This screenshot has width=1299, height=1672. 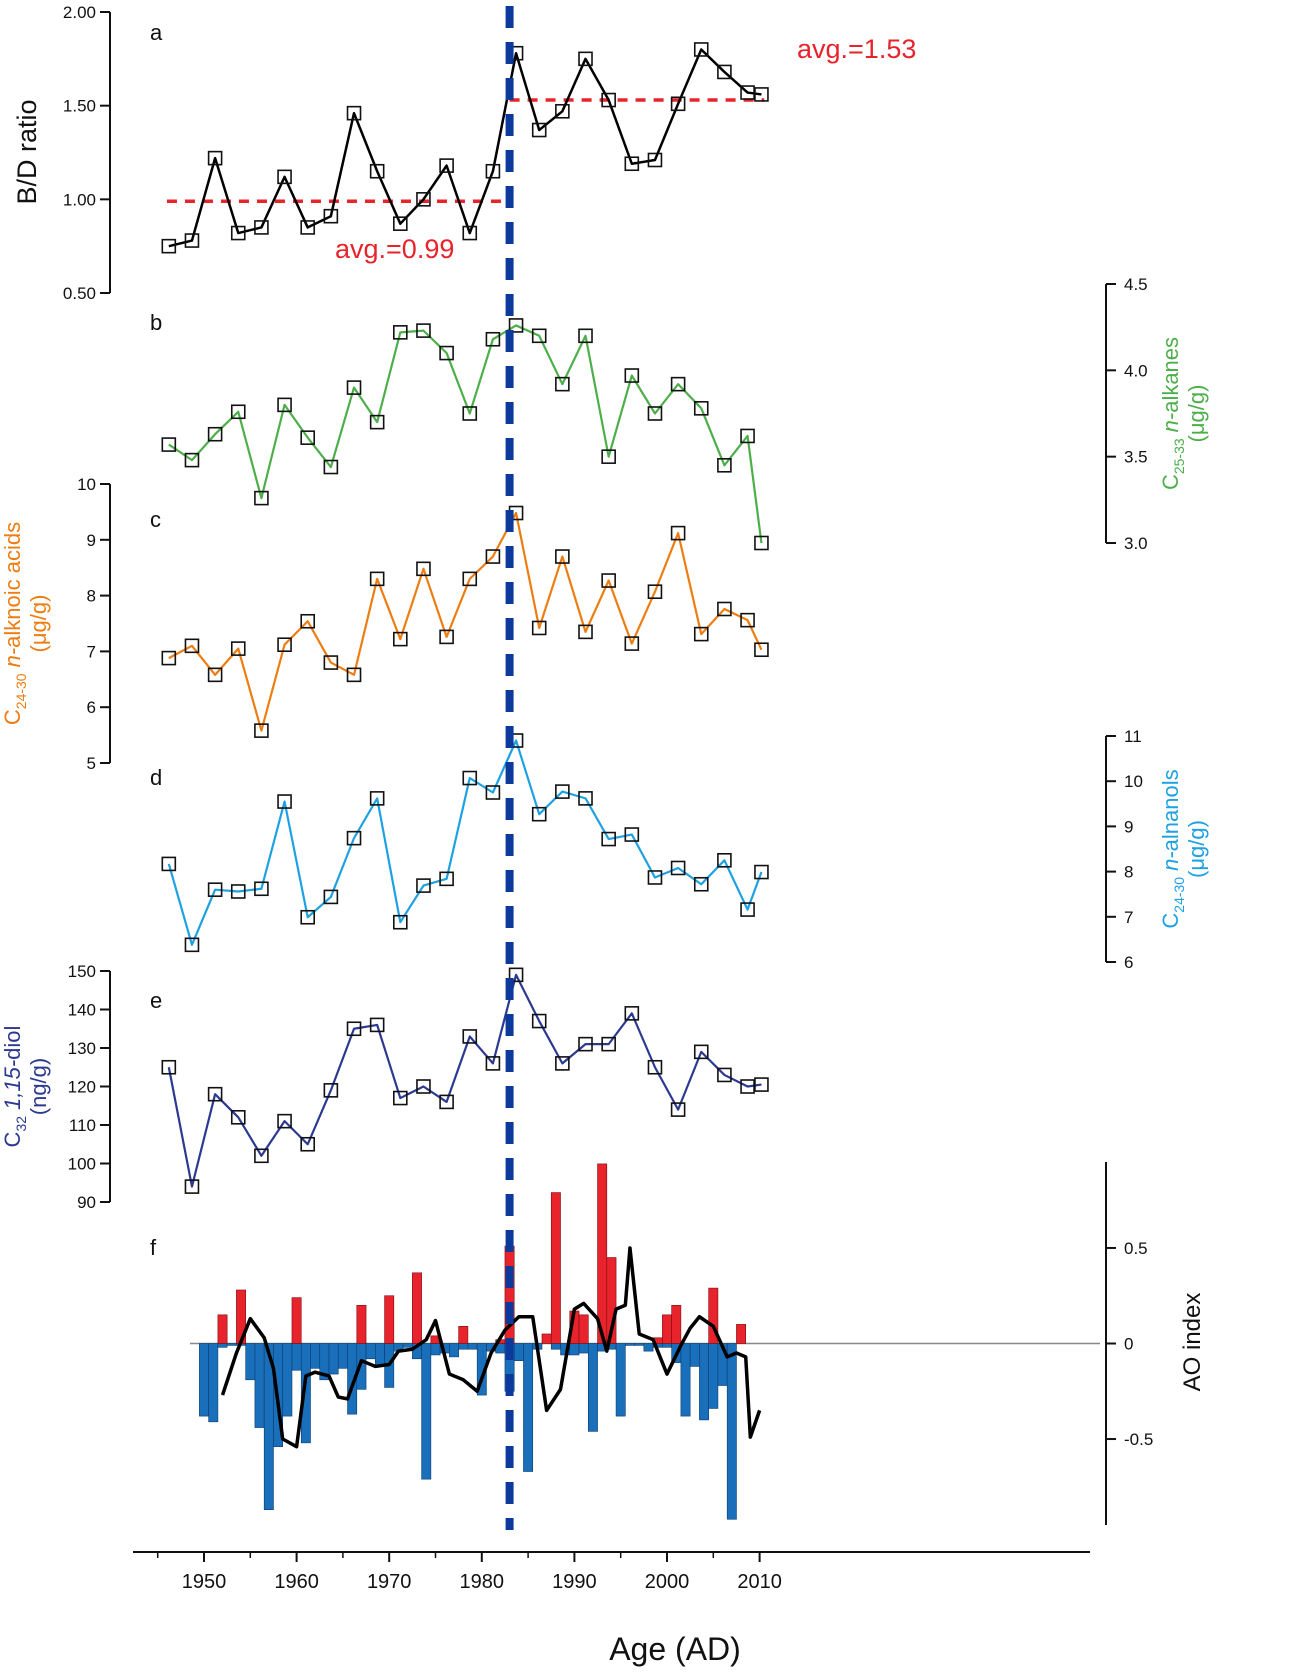 What do you see at coordinates (1170, 810) in the screenshot?
I see `y-axis-label-main2-d: alnanols` at bounding box center [1170, 810].